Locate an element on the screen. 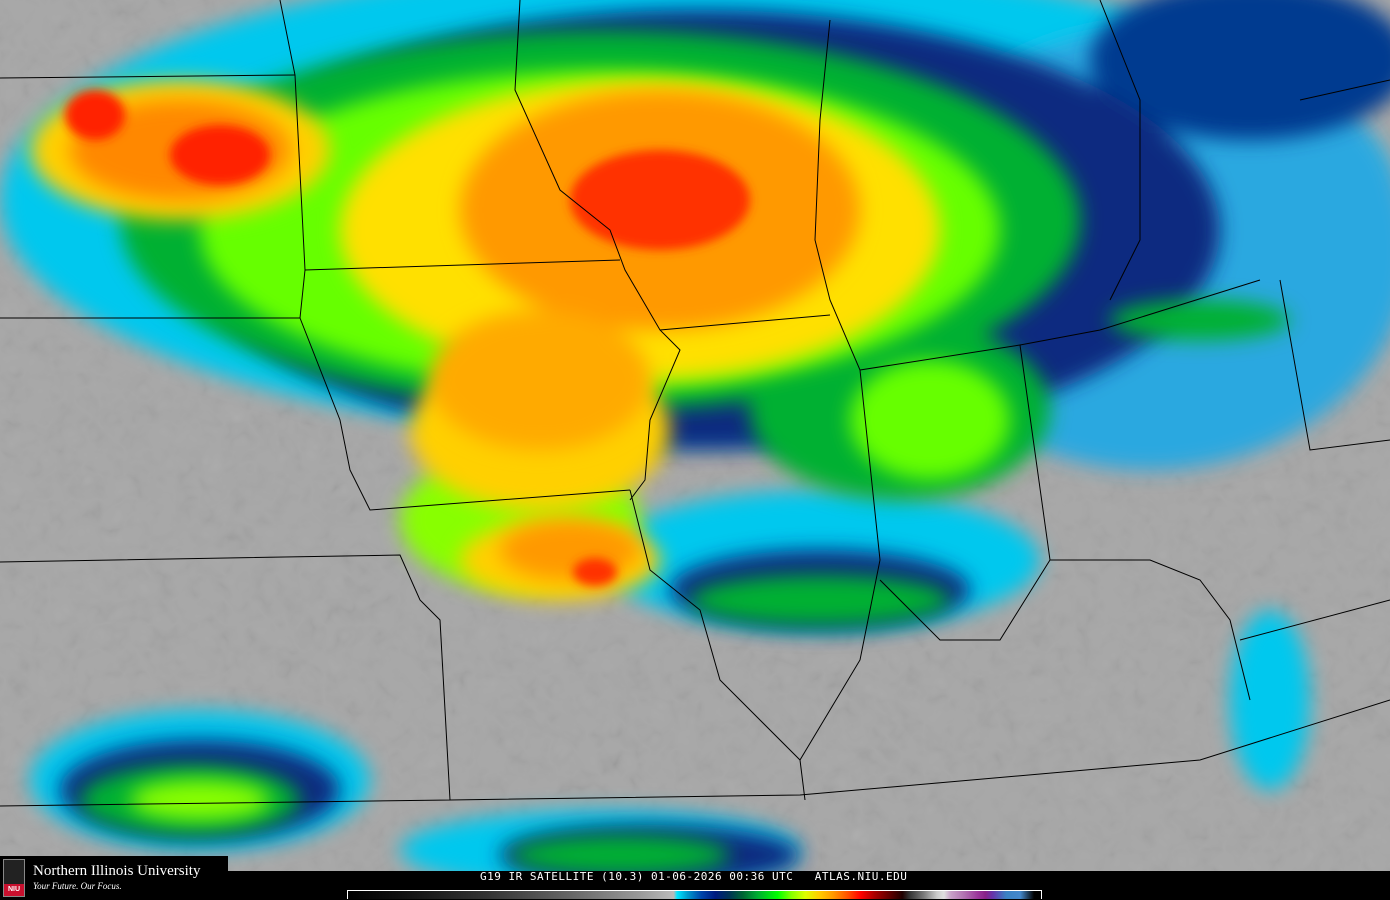  temperature-color-scale is located at coordinates (694, 894).